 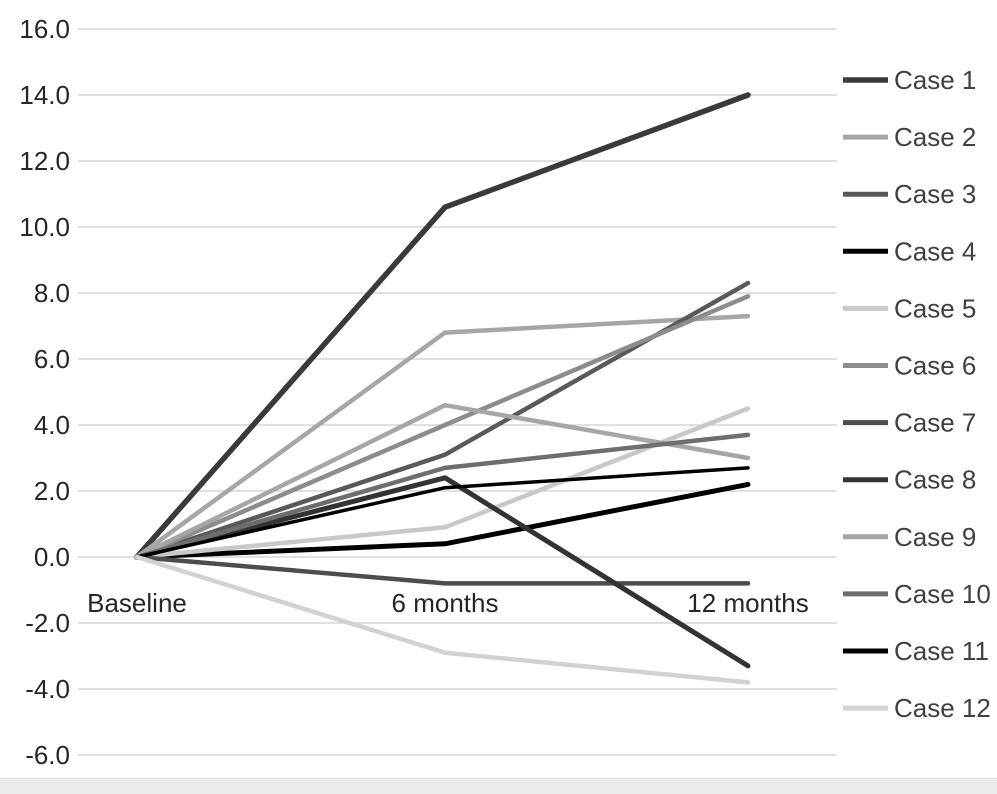 What do you see at coordinates (935, 308) in the screenshot?
I see `legend-label: Case 5` at bounding box center [935, 308].